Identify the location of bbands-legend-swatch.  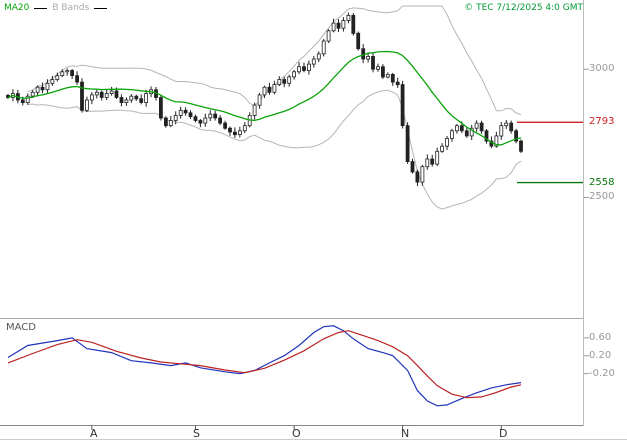
(101, 8).